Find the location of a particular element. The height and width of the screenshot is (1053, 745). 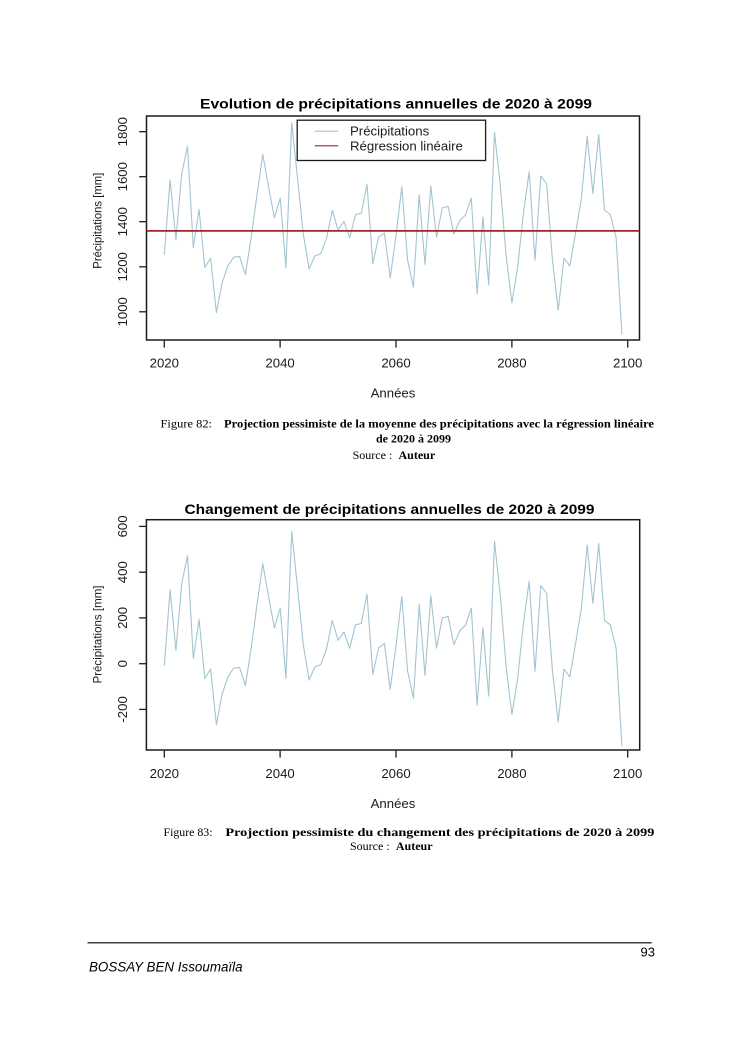

svg-text: 0 is located at coordinates (122, 663).